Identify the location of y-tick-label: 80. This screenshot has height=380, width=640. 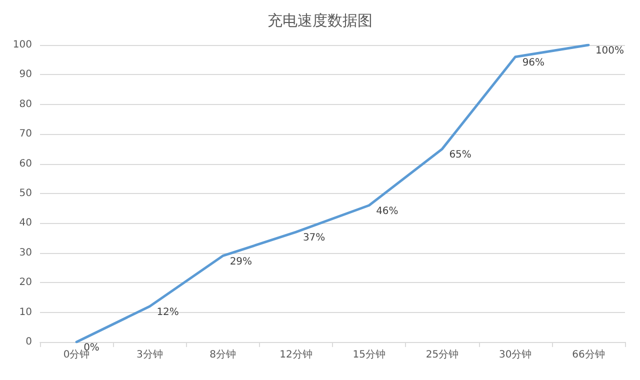
(25, 104).